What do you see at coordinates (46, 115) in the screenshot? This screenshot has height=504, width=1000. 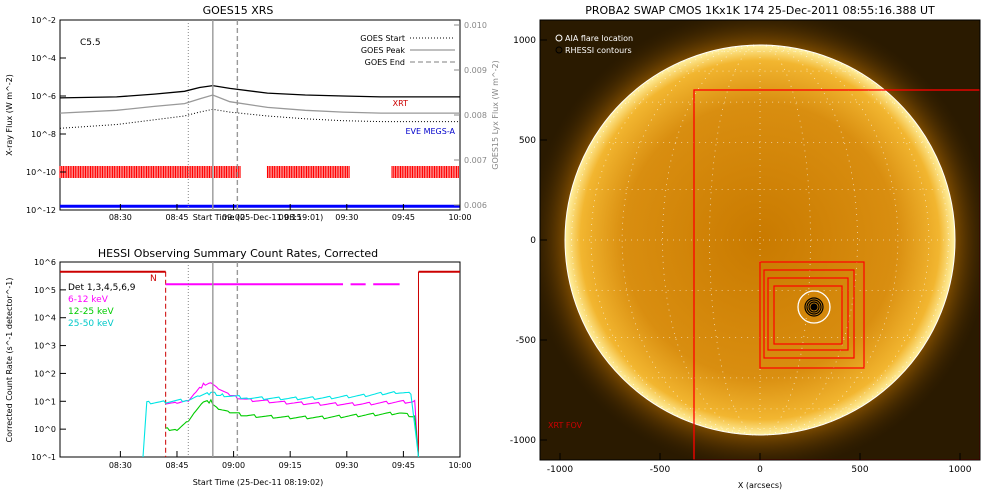 I see `goes-y-ticks: 10^-2 10^-4 10^-6 10^-8 10^-10 10^-12` at bounding box center [46, 115].